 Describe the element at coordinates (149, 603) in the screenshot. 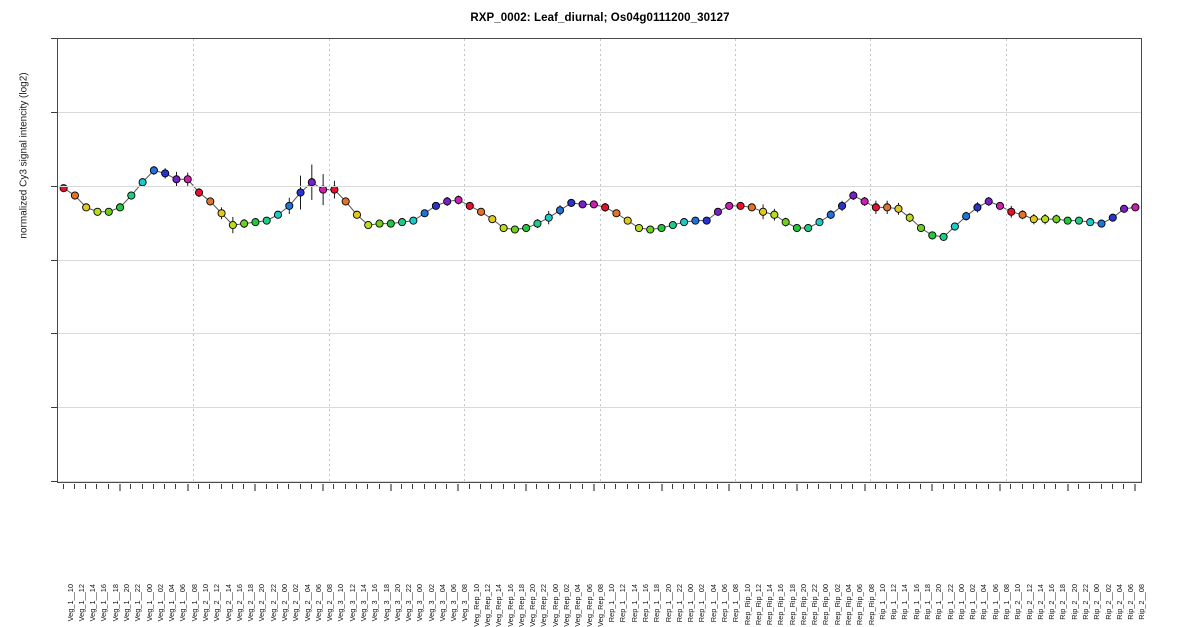

I see `x-tick-label: Veg_1__00` at that location.